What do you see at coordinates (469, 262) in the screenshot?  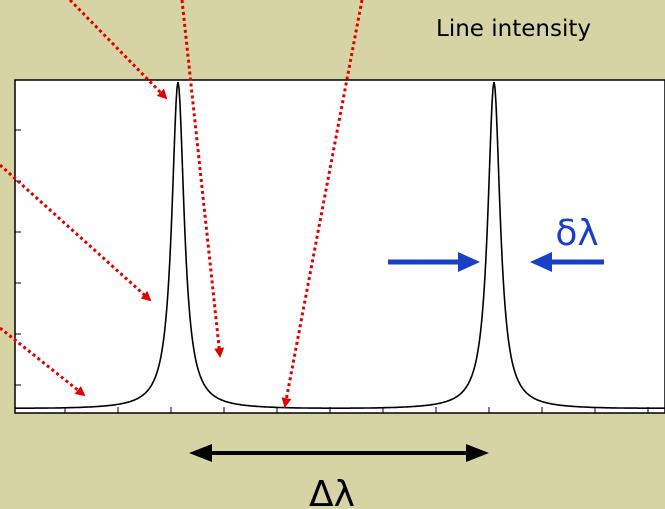 I see `linewidth-arrowhead-left` at bounding box center [469, 262].